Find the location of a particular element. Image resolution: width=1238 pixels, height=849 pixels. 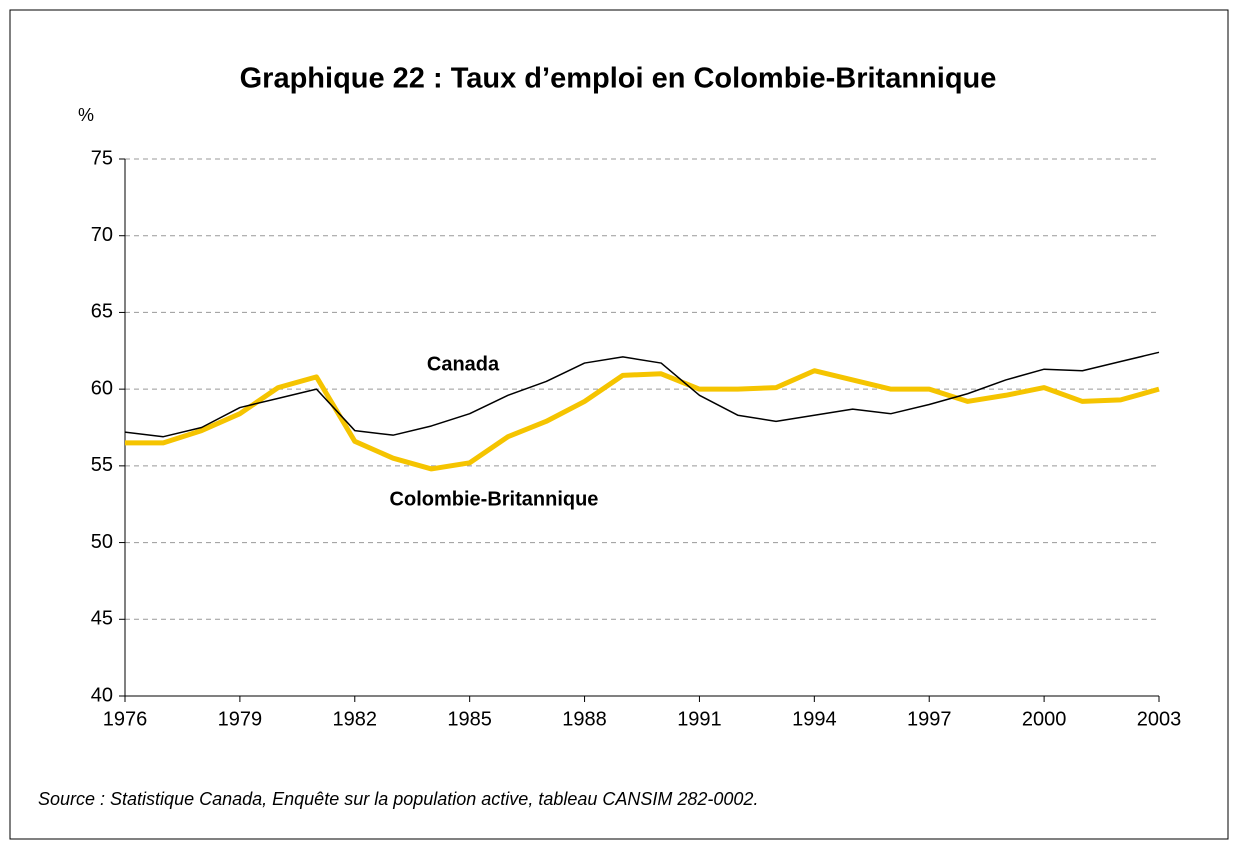

x-tick-label: 1997 is located at coordinates (929, 719).